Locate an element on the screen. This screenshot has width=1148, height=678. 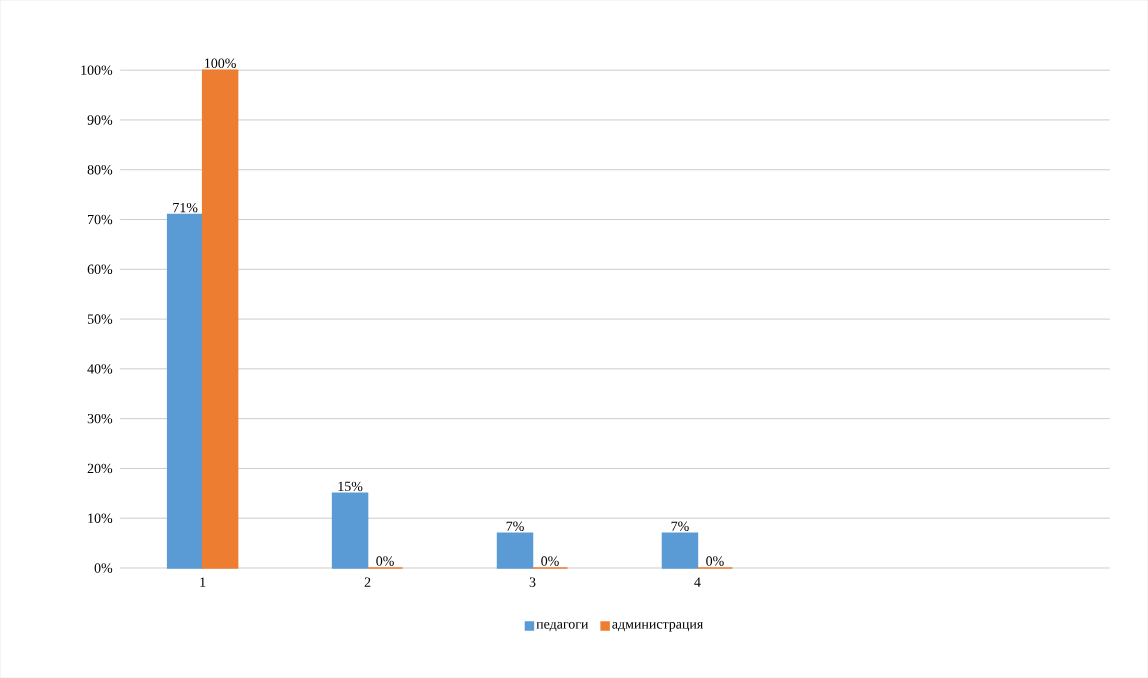
y-tick-label: 0% is located at coordinates (103, 568).